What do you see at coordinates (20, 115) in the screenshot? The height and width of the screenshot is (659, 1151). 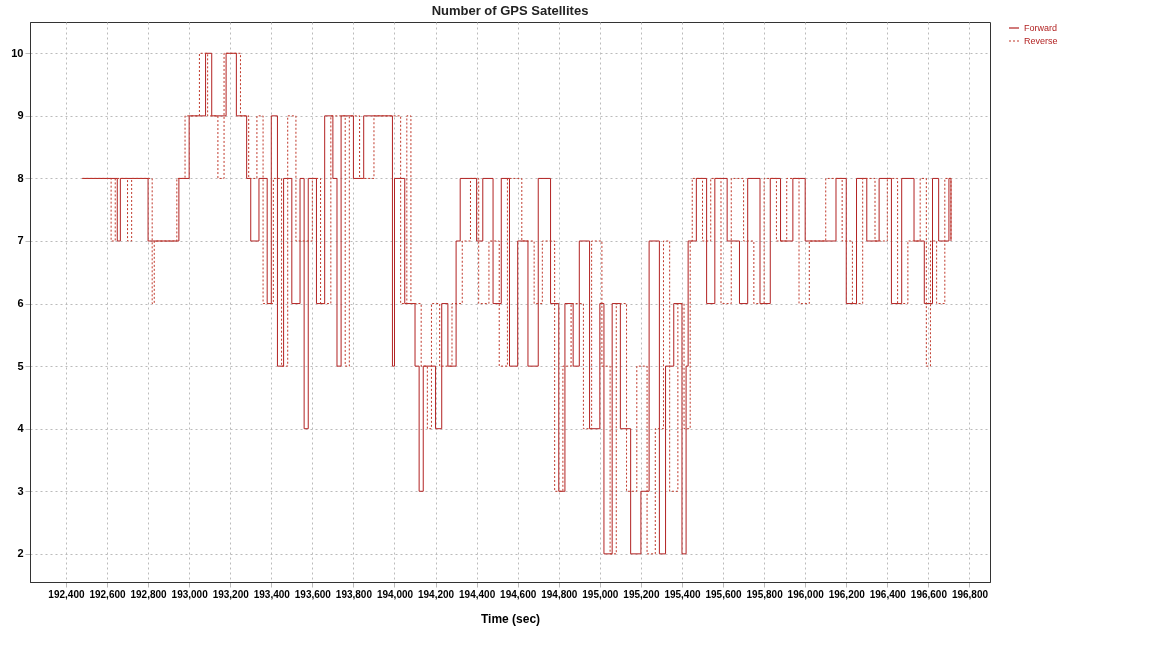 I see `y-tick-label: 9` at bounding box center [20, 115].